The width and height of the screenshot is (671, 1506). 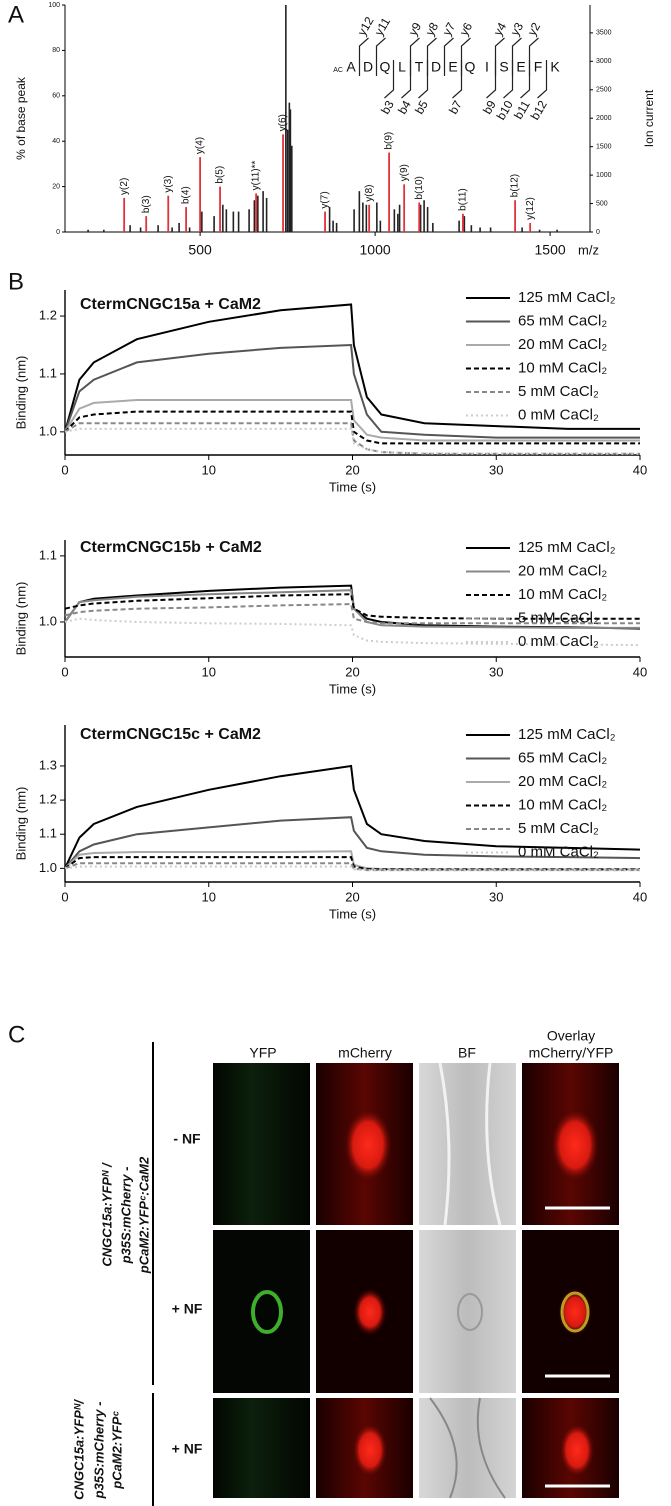 What do you see at coordinates (368, 67) in the screenshot?
I see `residue: D` at bounding box center [368, 67].